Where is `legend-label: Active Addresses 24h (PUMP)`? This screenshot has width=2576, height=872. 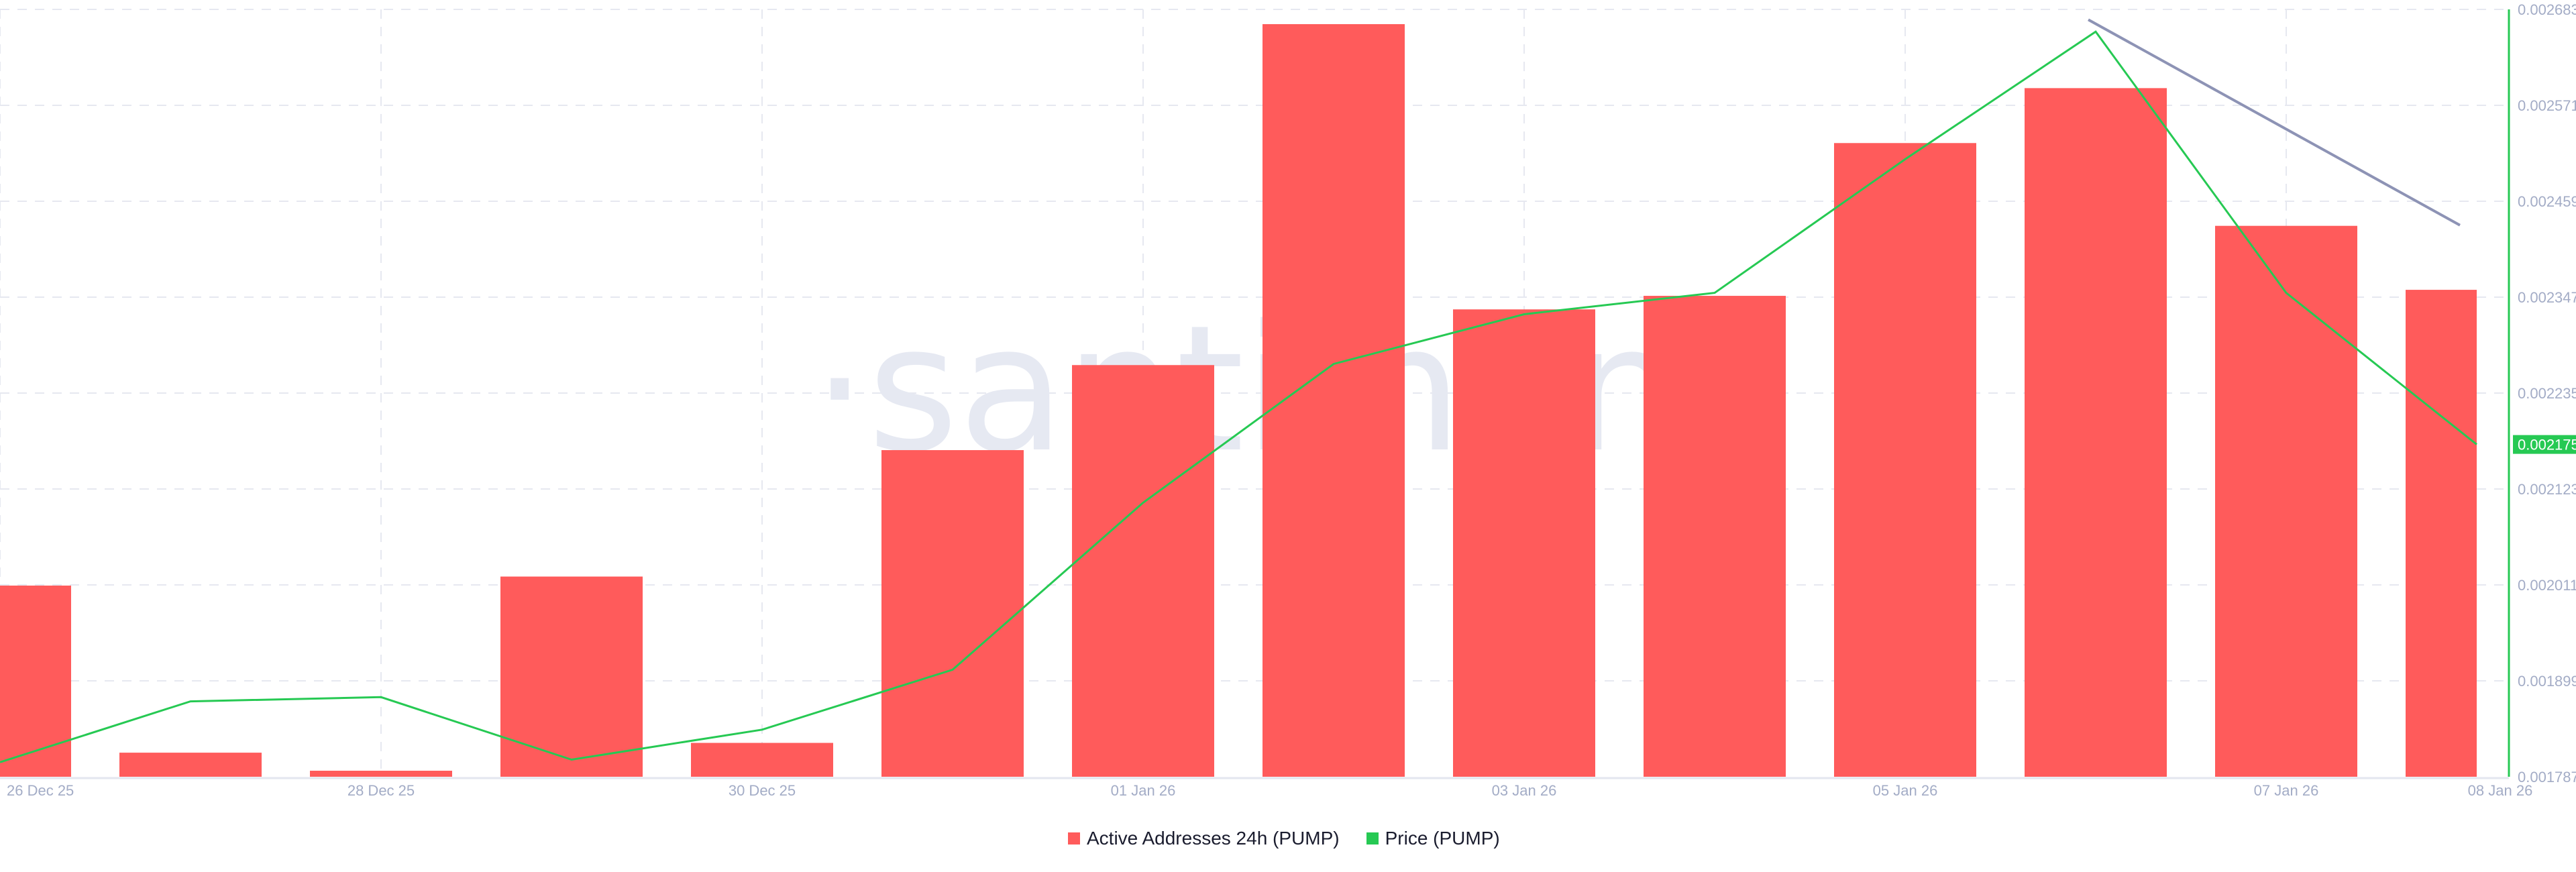 legend-label: Active Addresses 24h (PUMP) is located at coordinates (1213, 839).